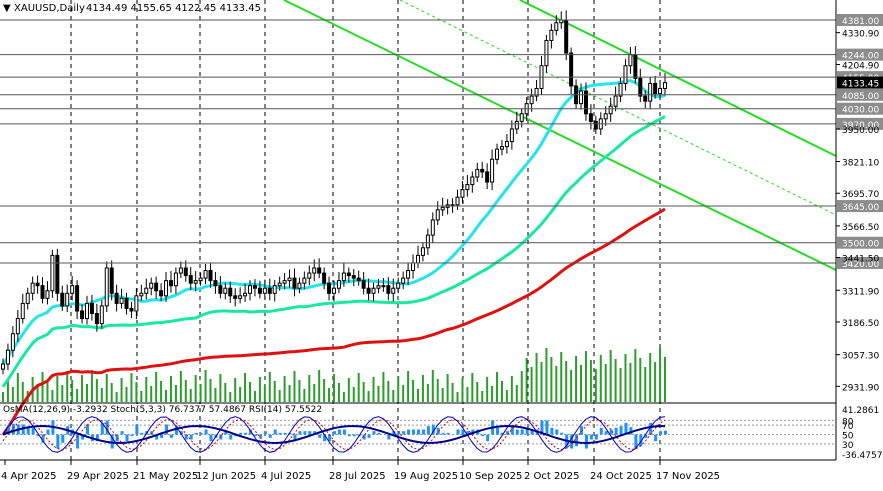 The width and height of the screenshot is (883, 491). What do you see at coordinates (226, 476) in the screenshot?
I see `date-tick-label: 12 Jun 2025` at bounding box center [226, 476].